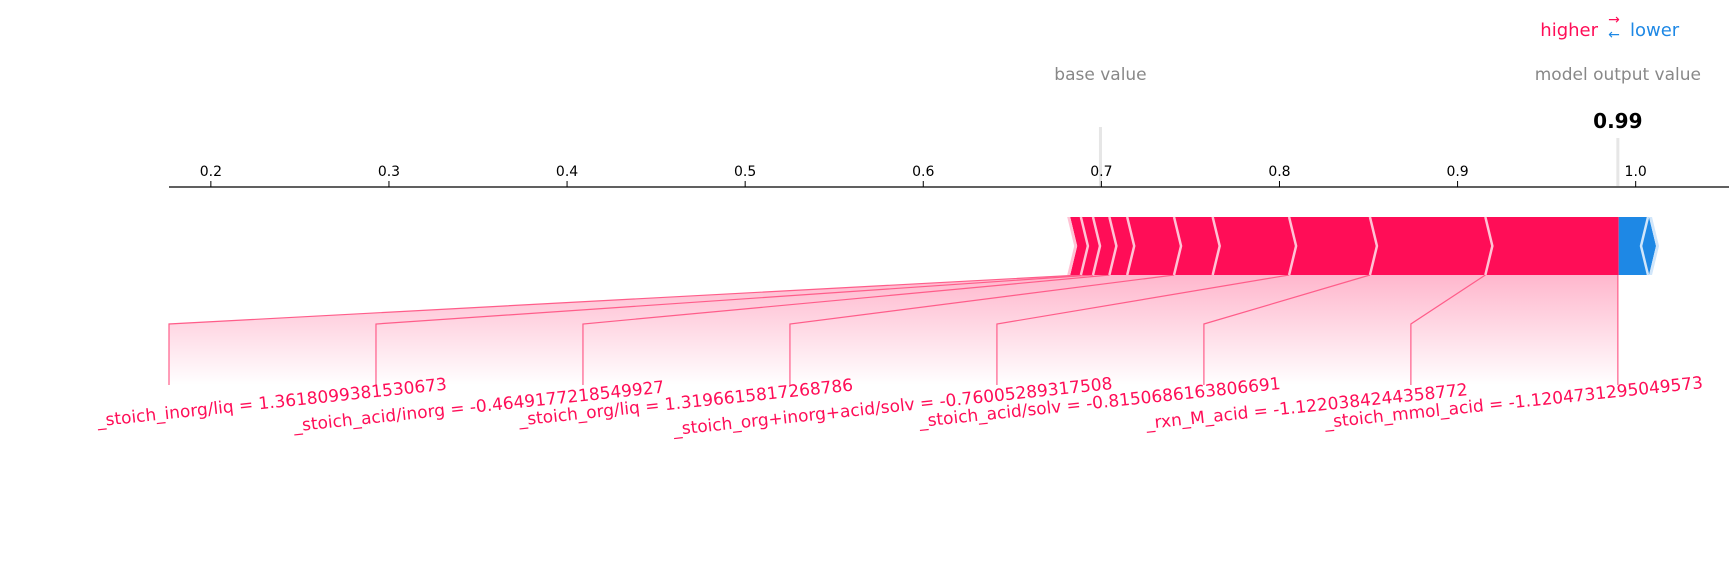 The height and width of the screenshot is (581, 1729). I want to click on x-tick-label: 0.9, so click(1457, 172).